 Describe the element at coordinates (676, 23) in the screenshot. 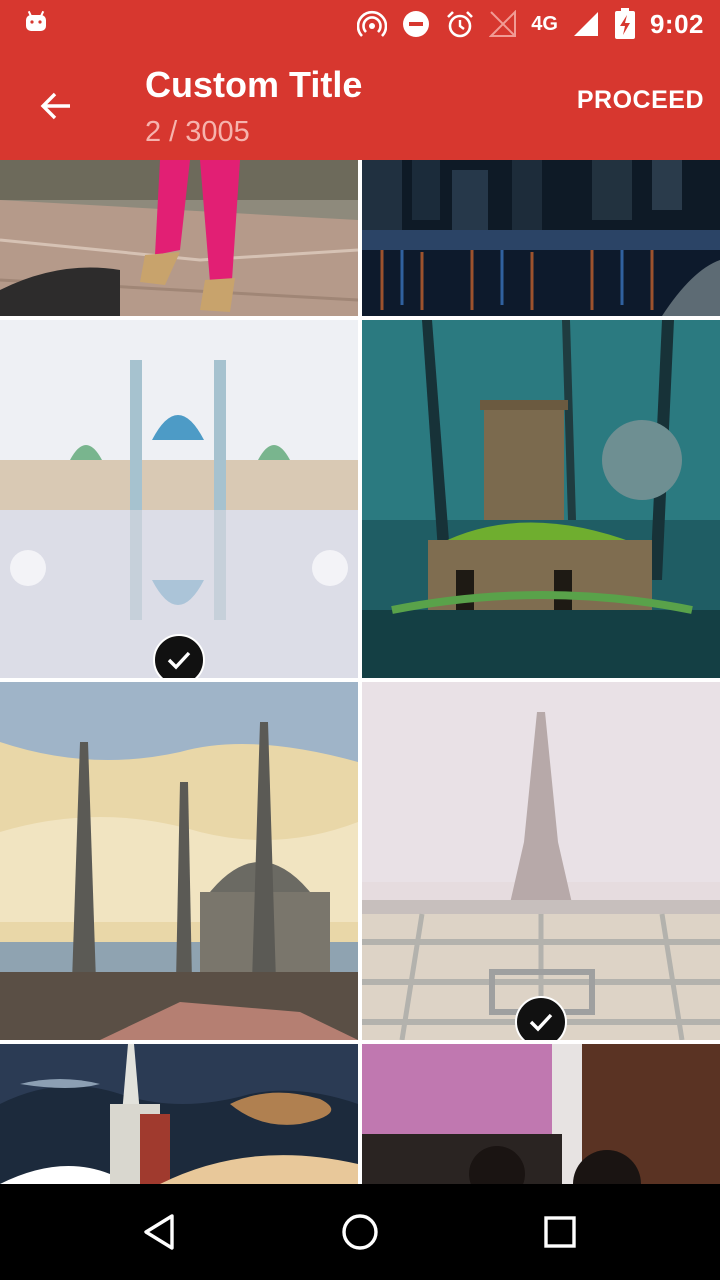

I see `clock: 9:02` at that location.